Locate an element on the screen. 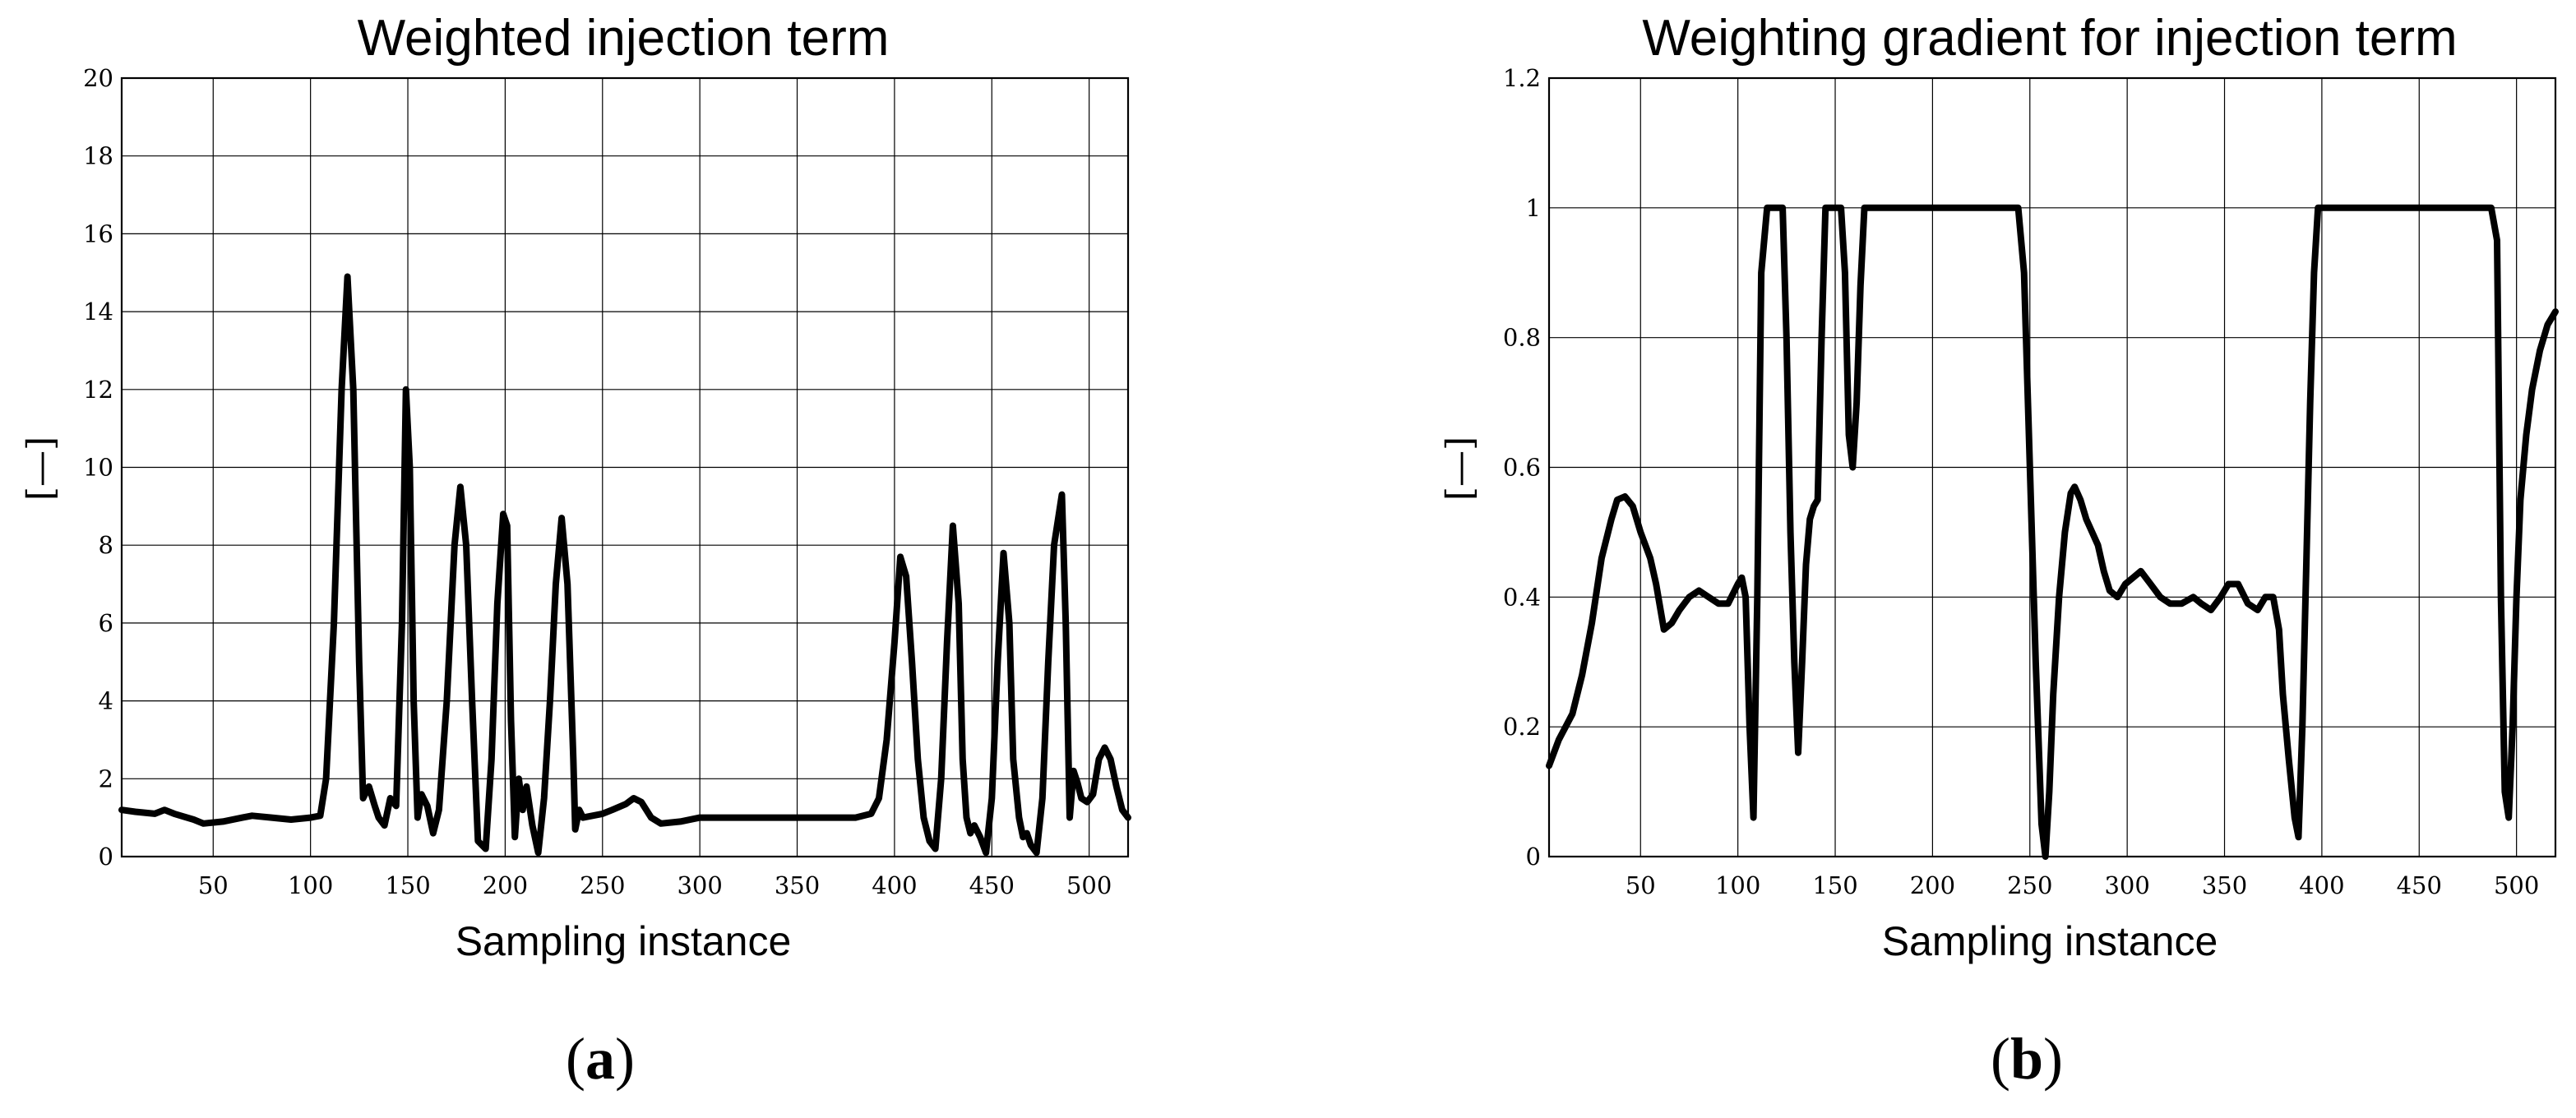 The image size is (2576, 1118). x-tick-label-a-400: 400 is located at coordinates (894, 885).